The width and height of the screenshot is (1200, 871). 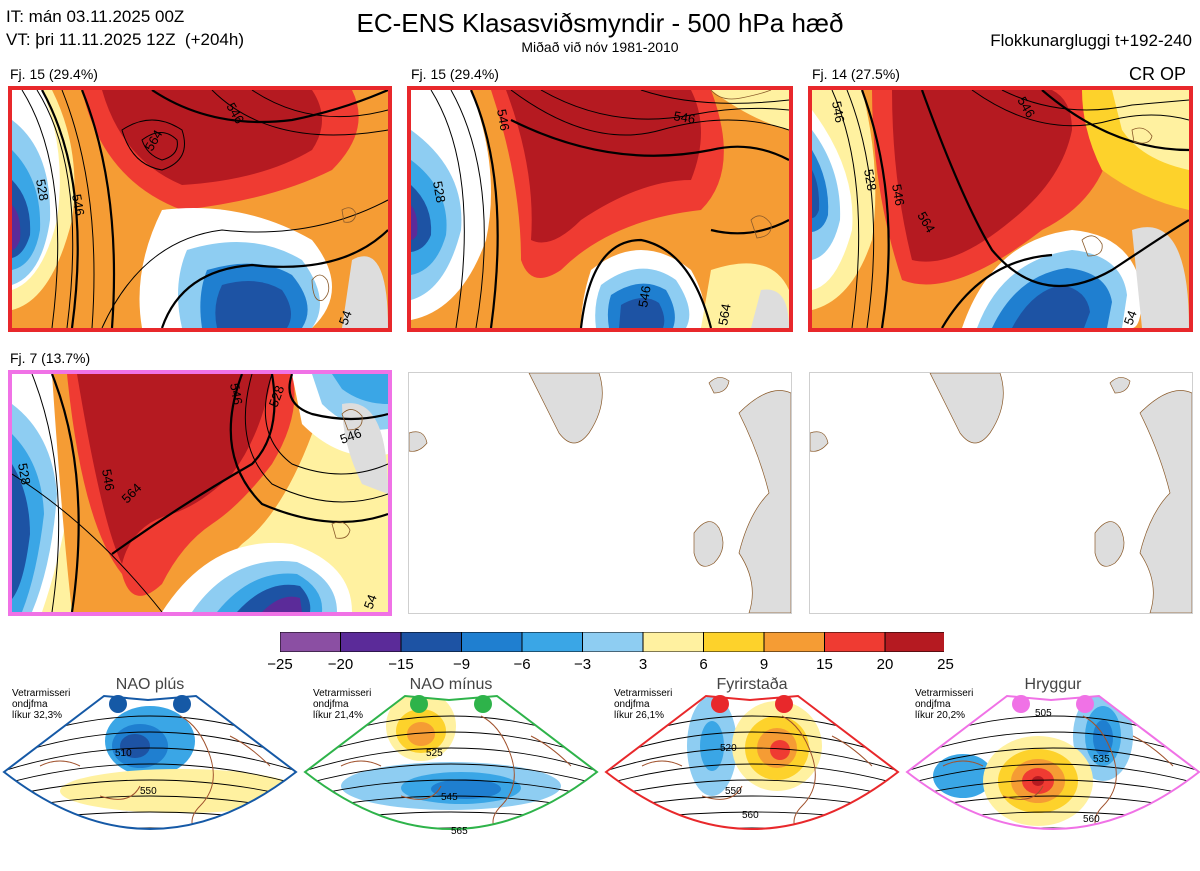 What do you see at coordinates (522, 664) in the screenshot?
I see `colorbar-tick-label: −6` at bounding box center [522, 664].